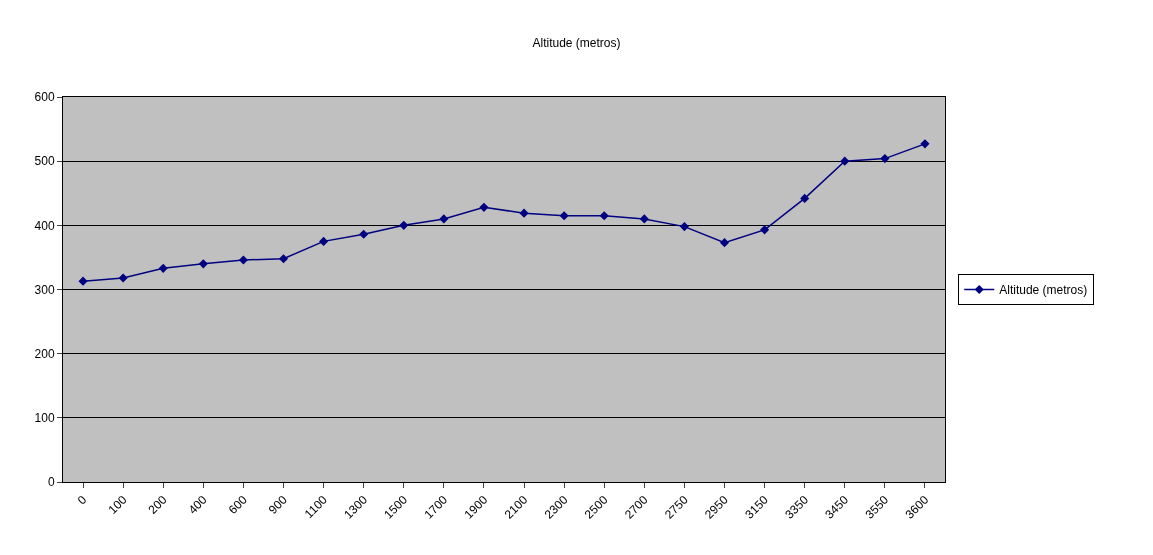 This screenshot has width=1153, height=555. What do you see at coordinates (576, 43) in the screenshot?
I see `chart-title: Altitude (metros)` at bounding box center [576, 43].